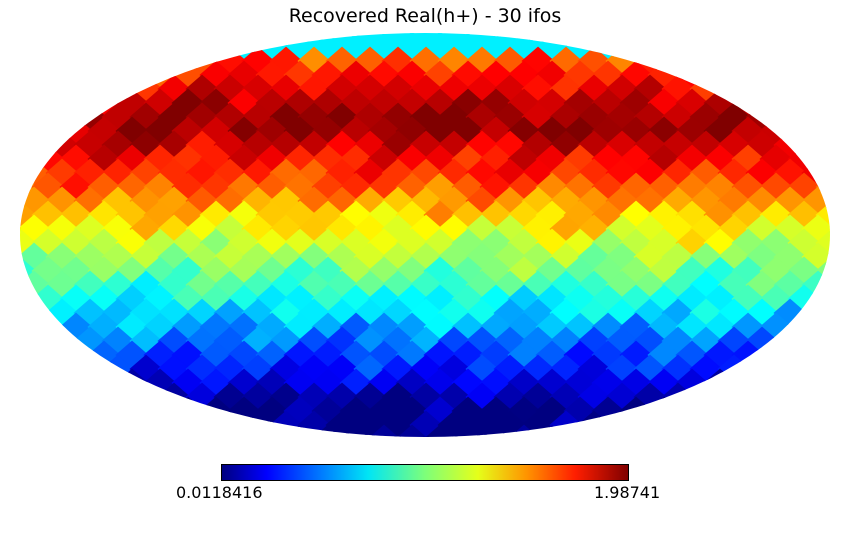  I want to click on chart-title: Recovered Real(h+) - 30 ifos, so click(425, 16).